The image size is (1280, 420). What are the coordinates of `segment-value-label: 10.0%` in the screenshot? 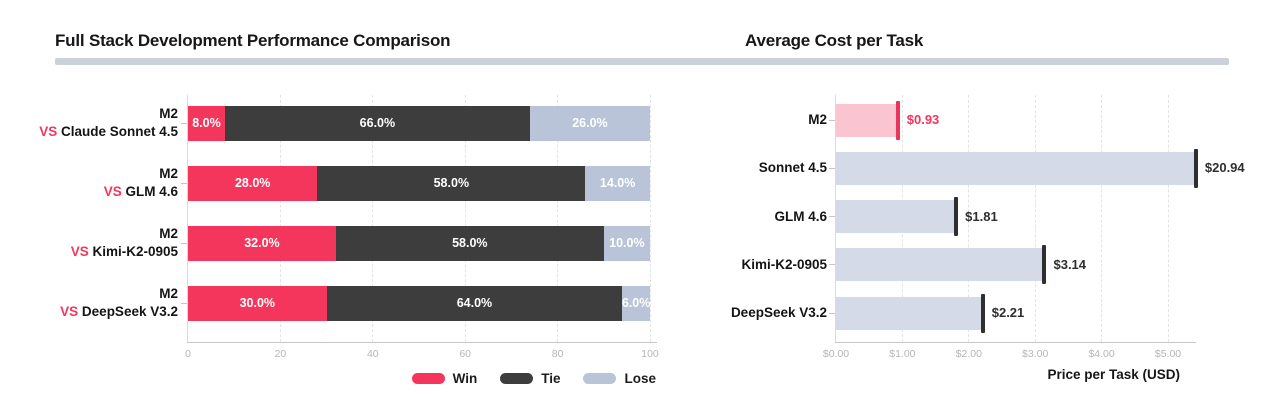 It's located at (627, 243).